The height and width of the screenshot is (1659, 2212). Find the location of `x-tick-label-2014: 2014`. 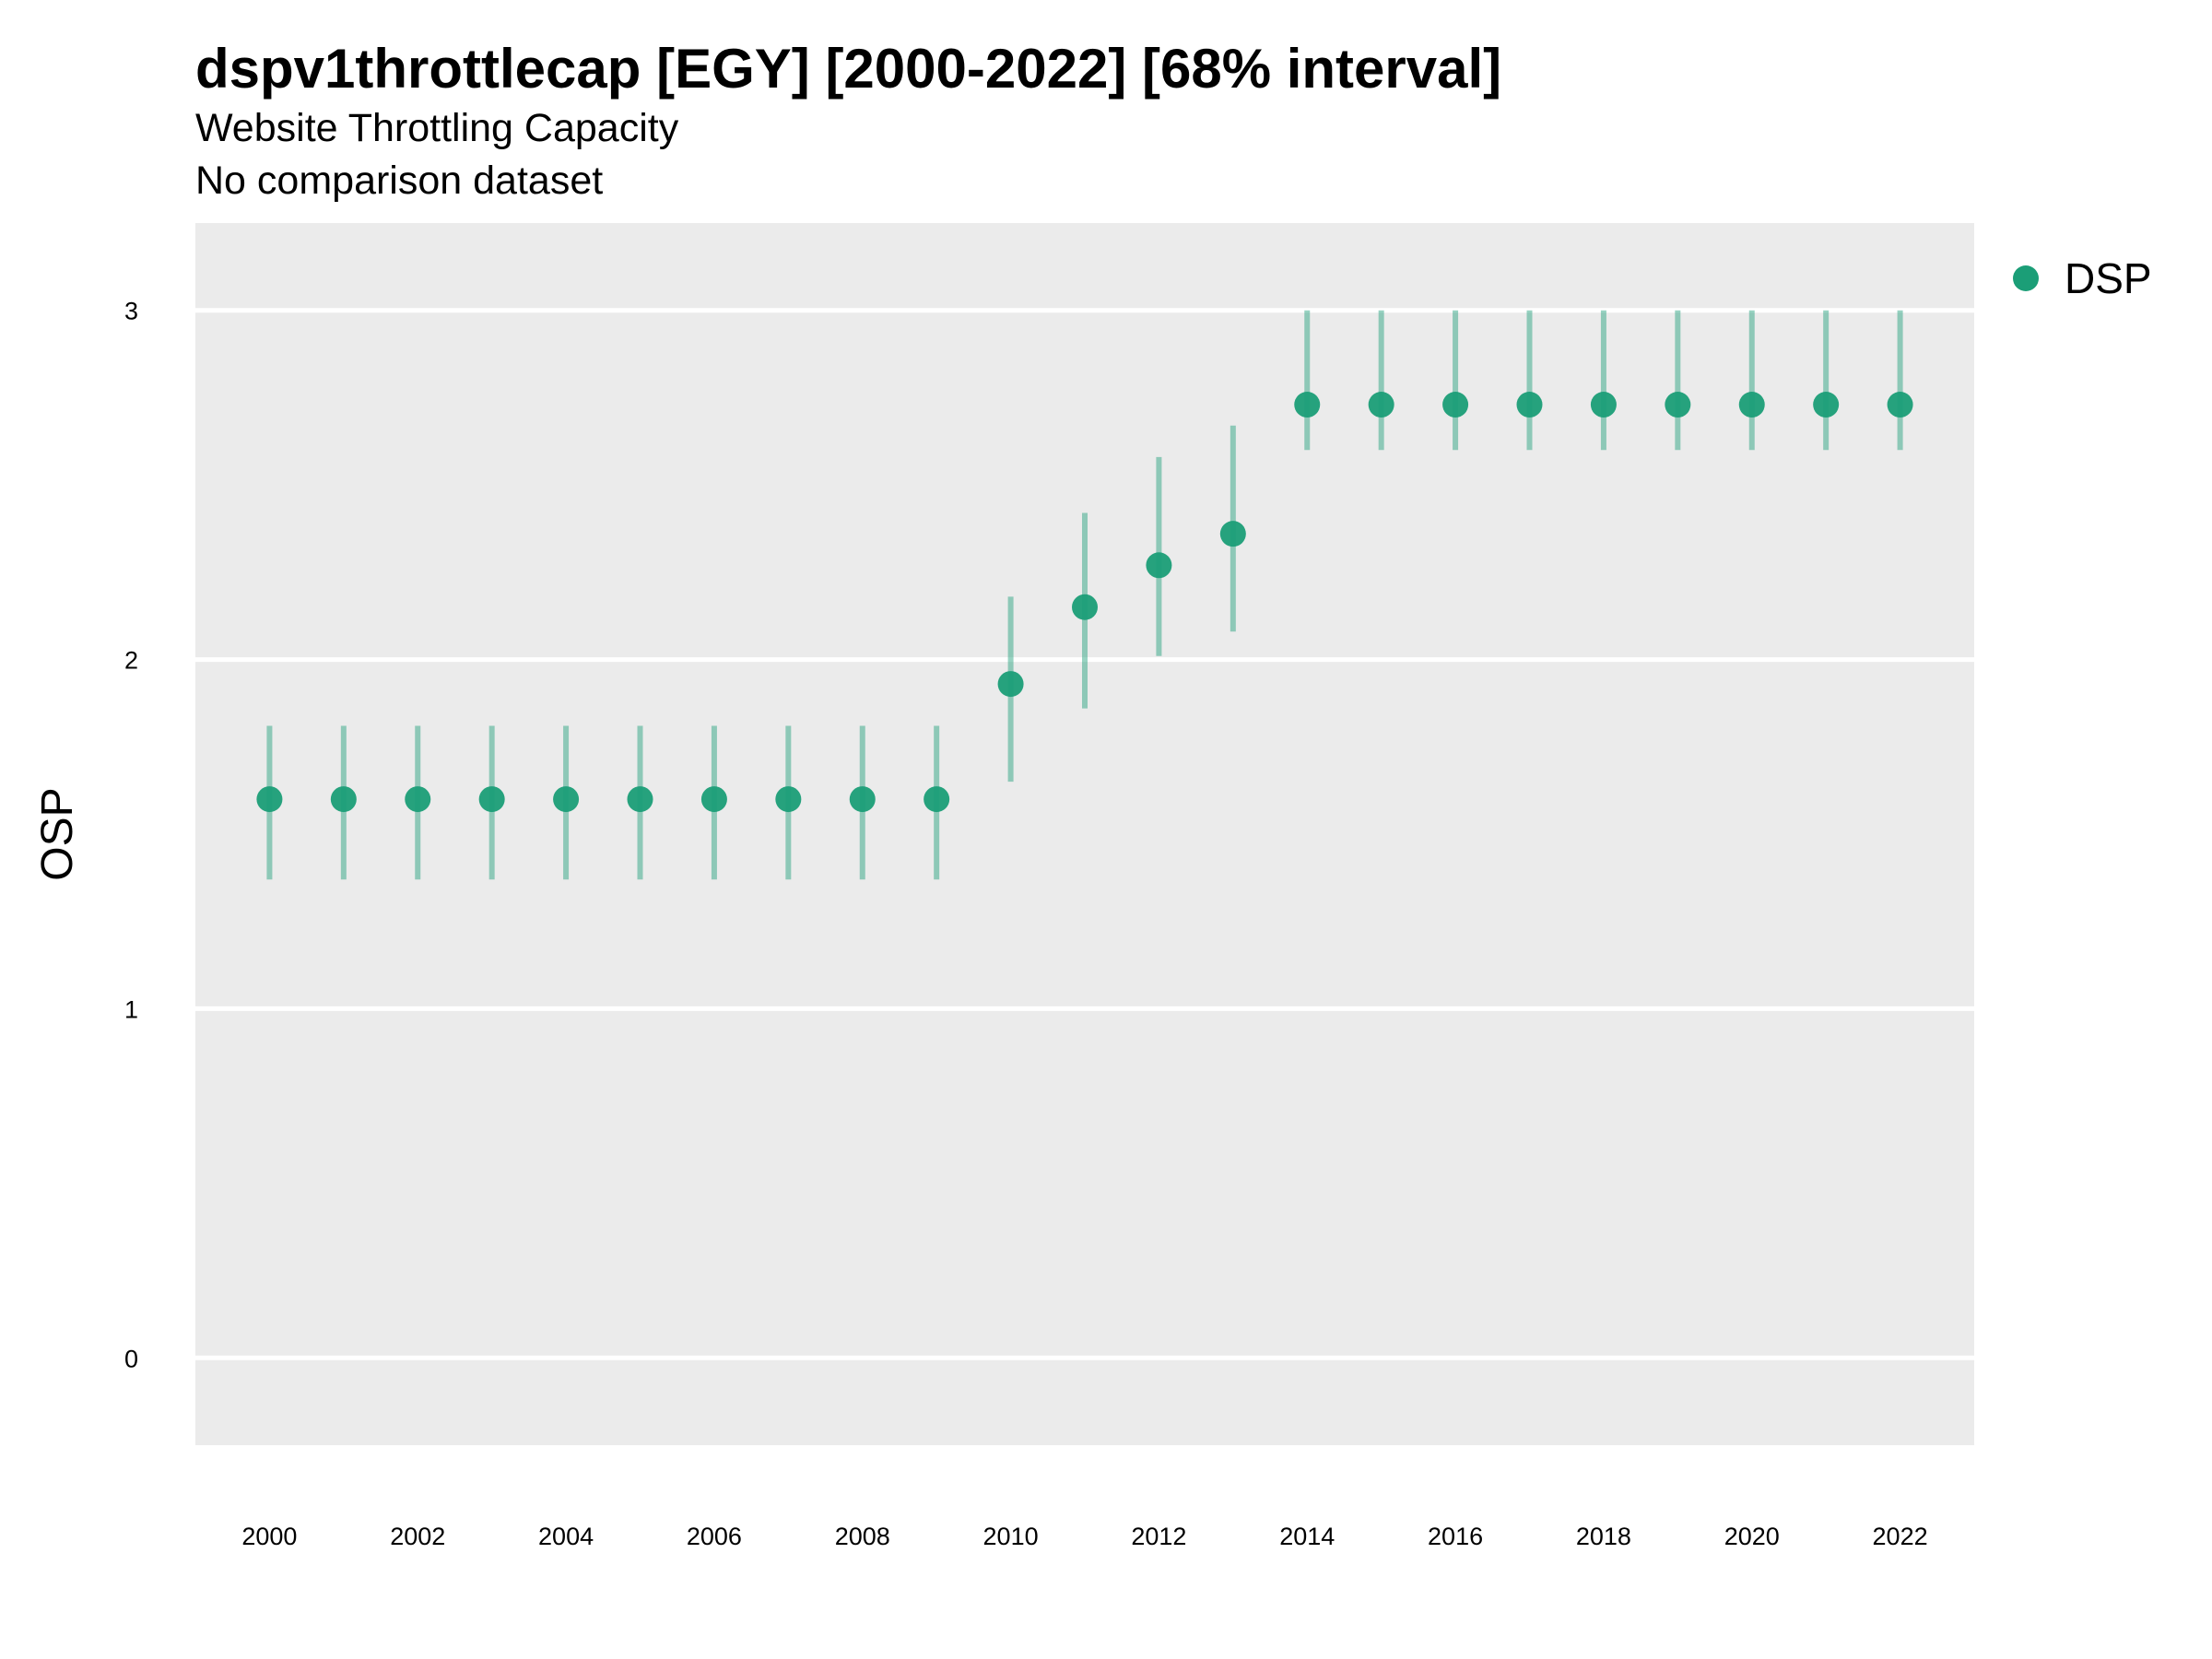

x-tick-label-2014: 2014 is located at coordinates (1307, 1536).